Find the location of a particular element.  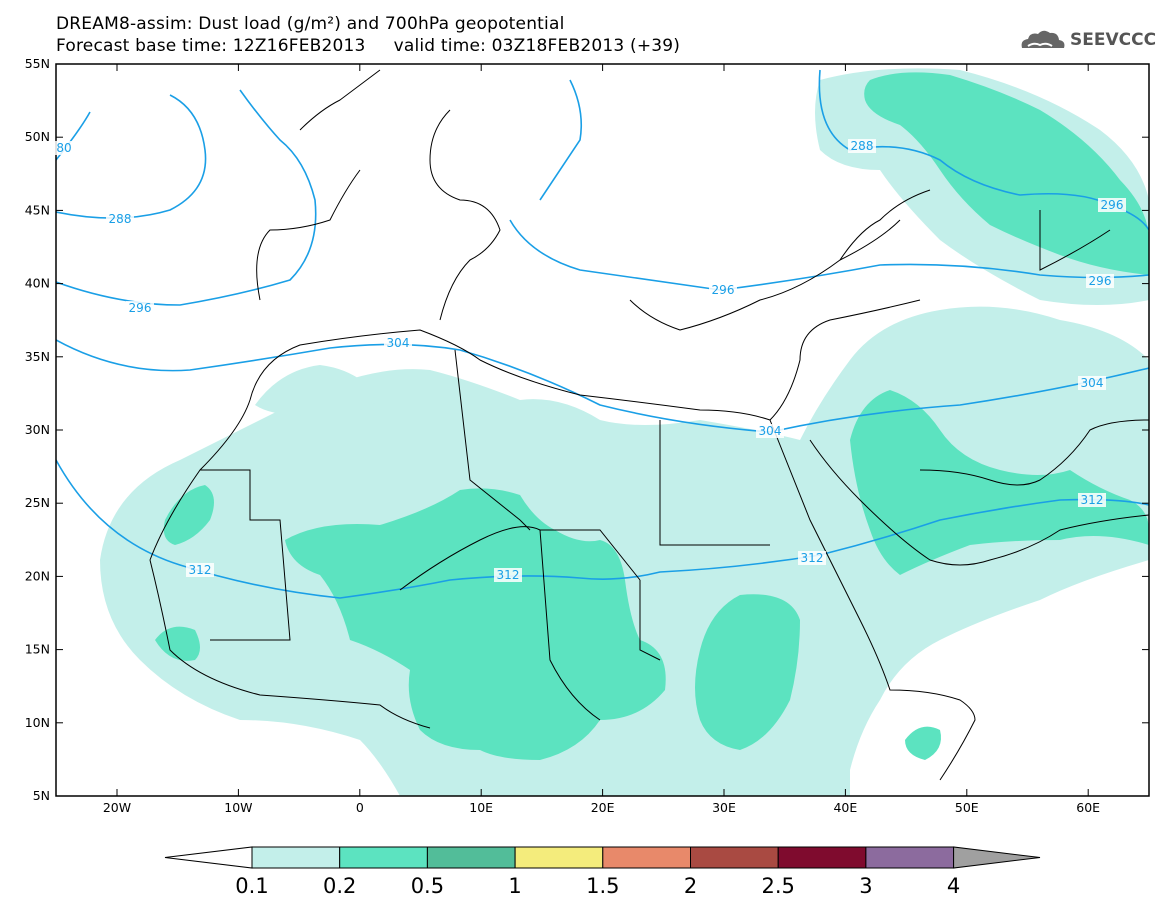

lon-label: 0 is located at coordinates (360, 807).